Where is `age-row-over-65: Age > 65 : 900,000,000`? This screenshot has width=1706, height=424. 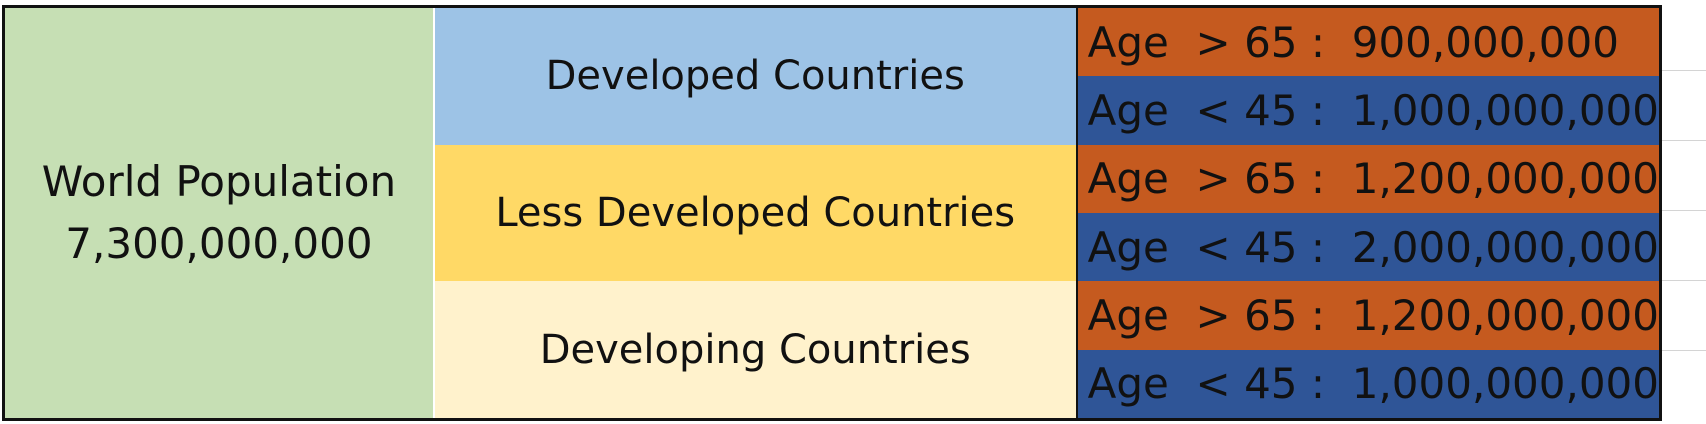
age-row-over-65: Age > 65 : 900,000,000 is located at coordinates (1368, 42).